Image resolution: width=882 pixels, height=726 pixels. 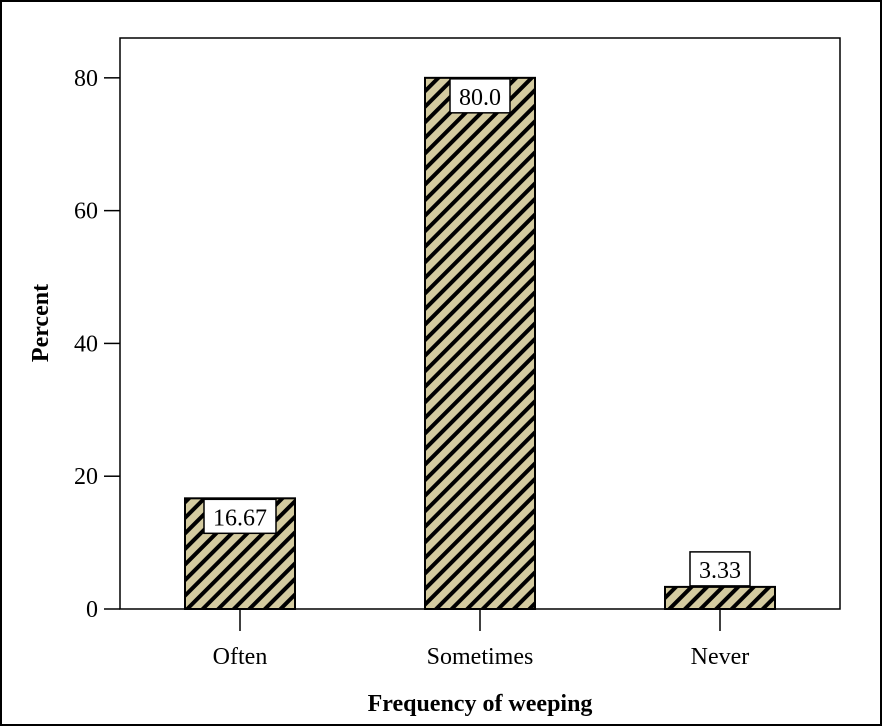 What do you see at coordinates (92, 610) in the screenshot?
I see `y-tick-label: 0` at bounding box center [92, 610].